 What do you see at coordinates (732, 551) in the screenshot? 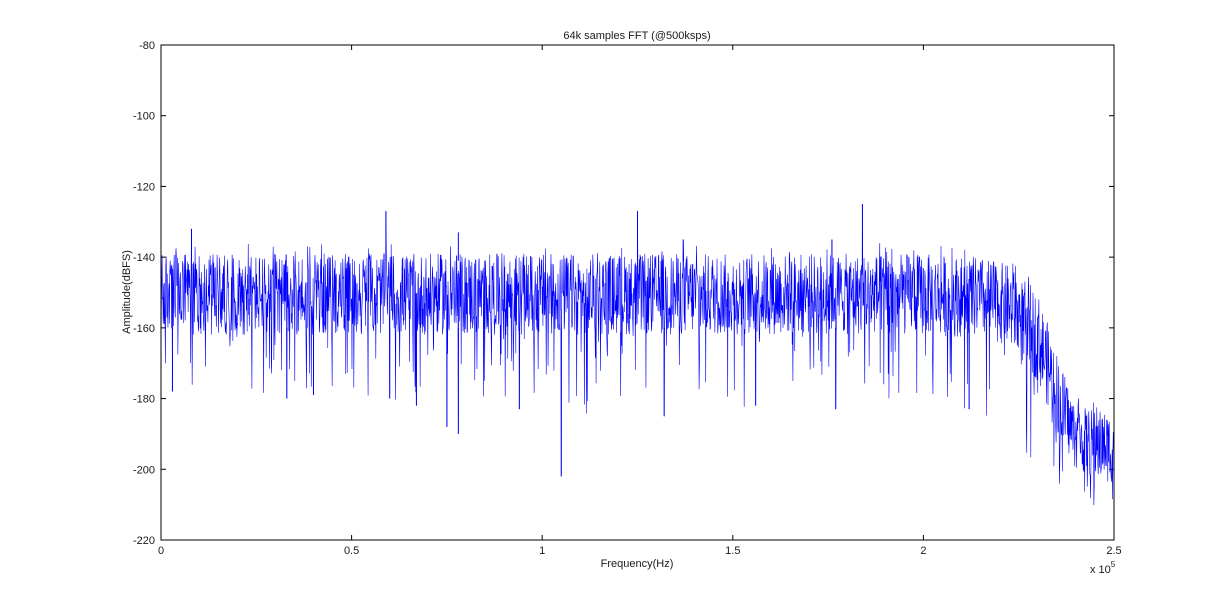
I see `x-tick-label: 1.5` at bounding box center [732, 551].